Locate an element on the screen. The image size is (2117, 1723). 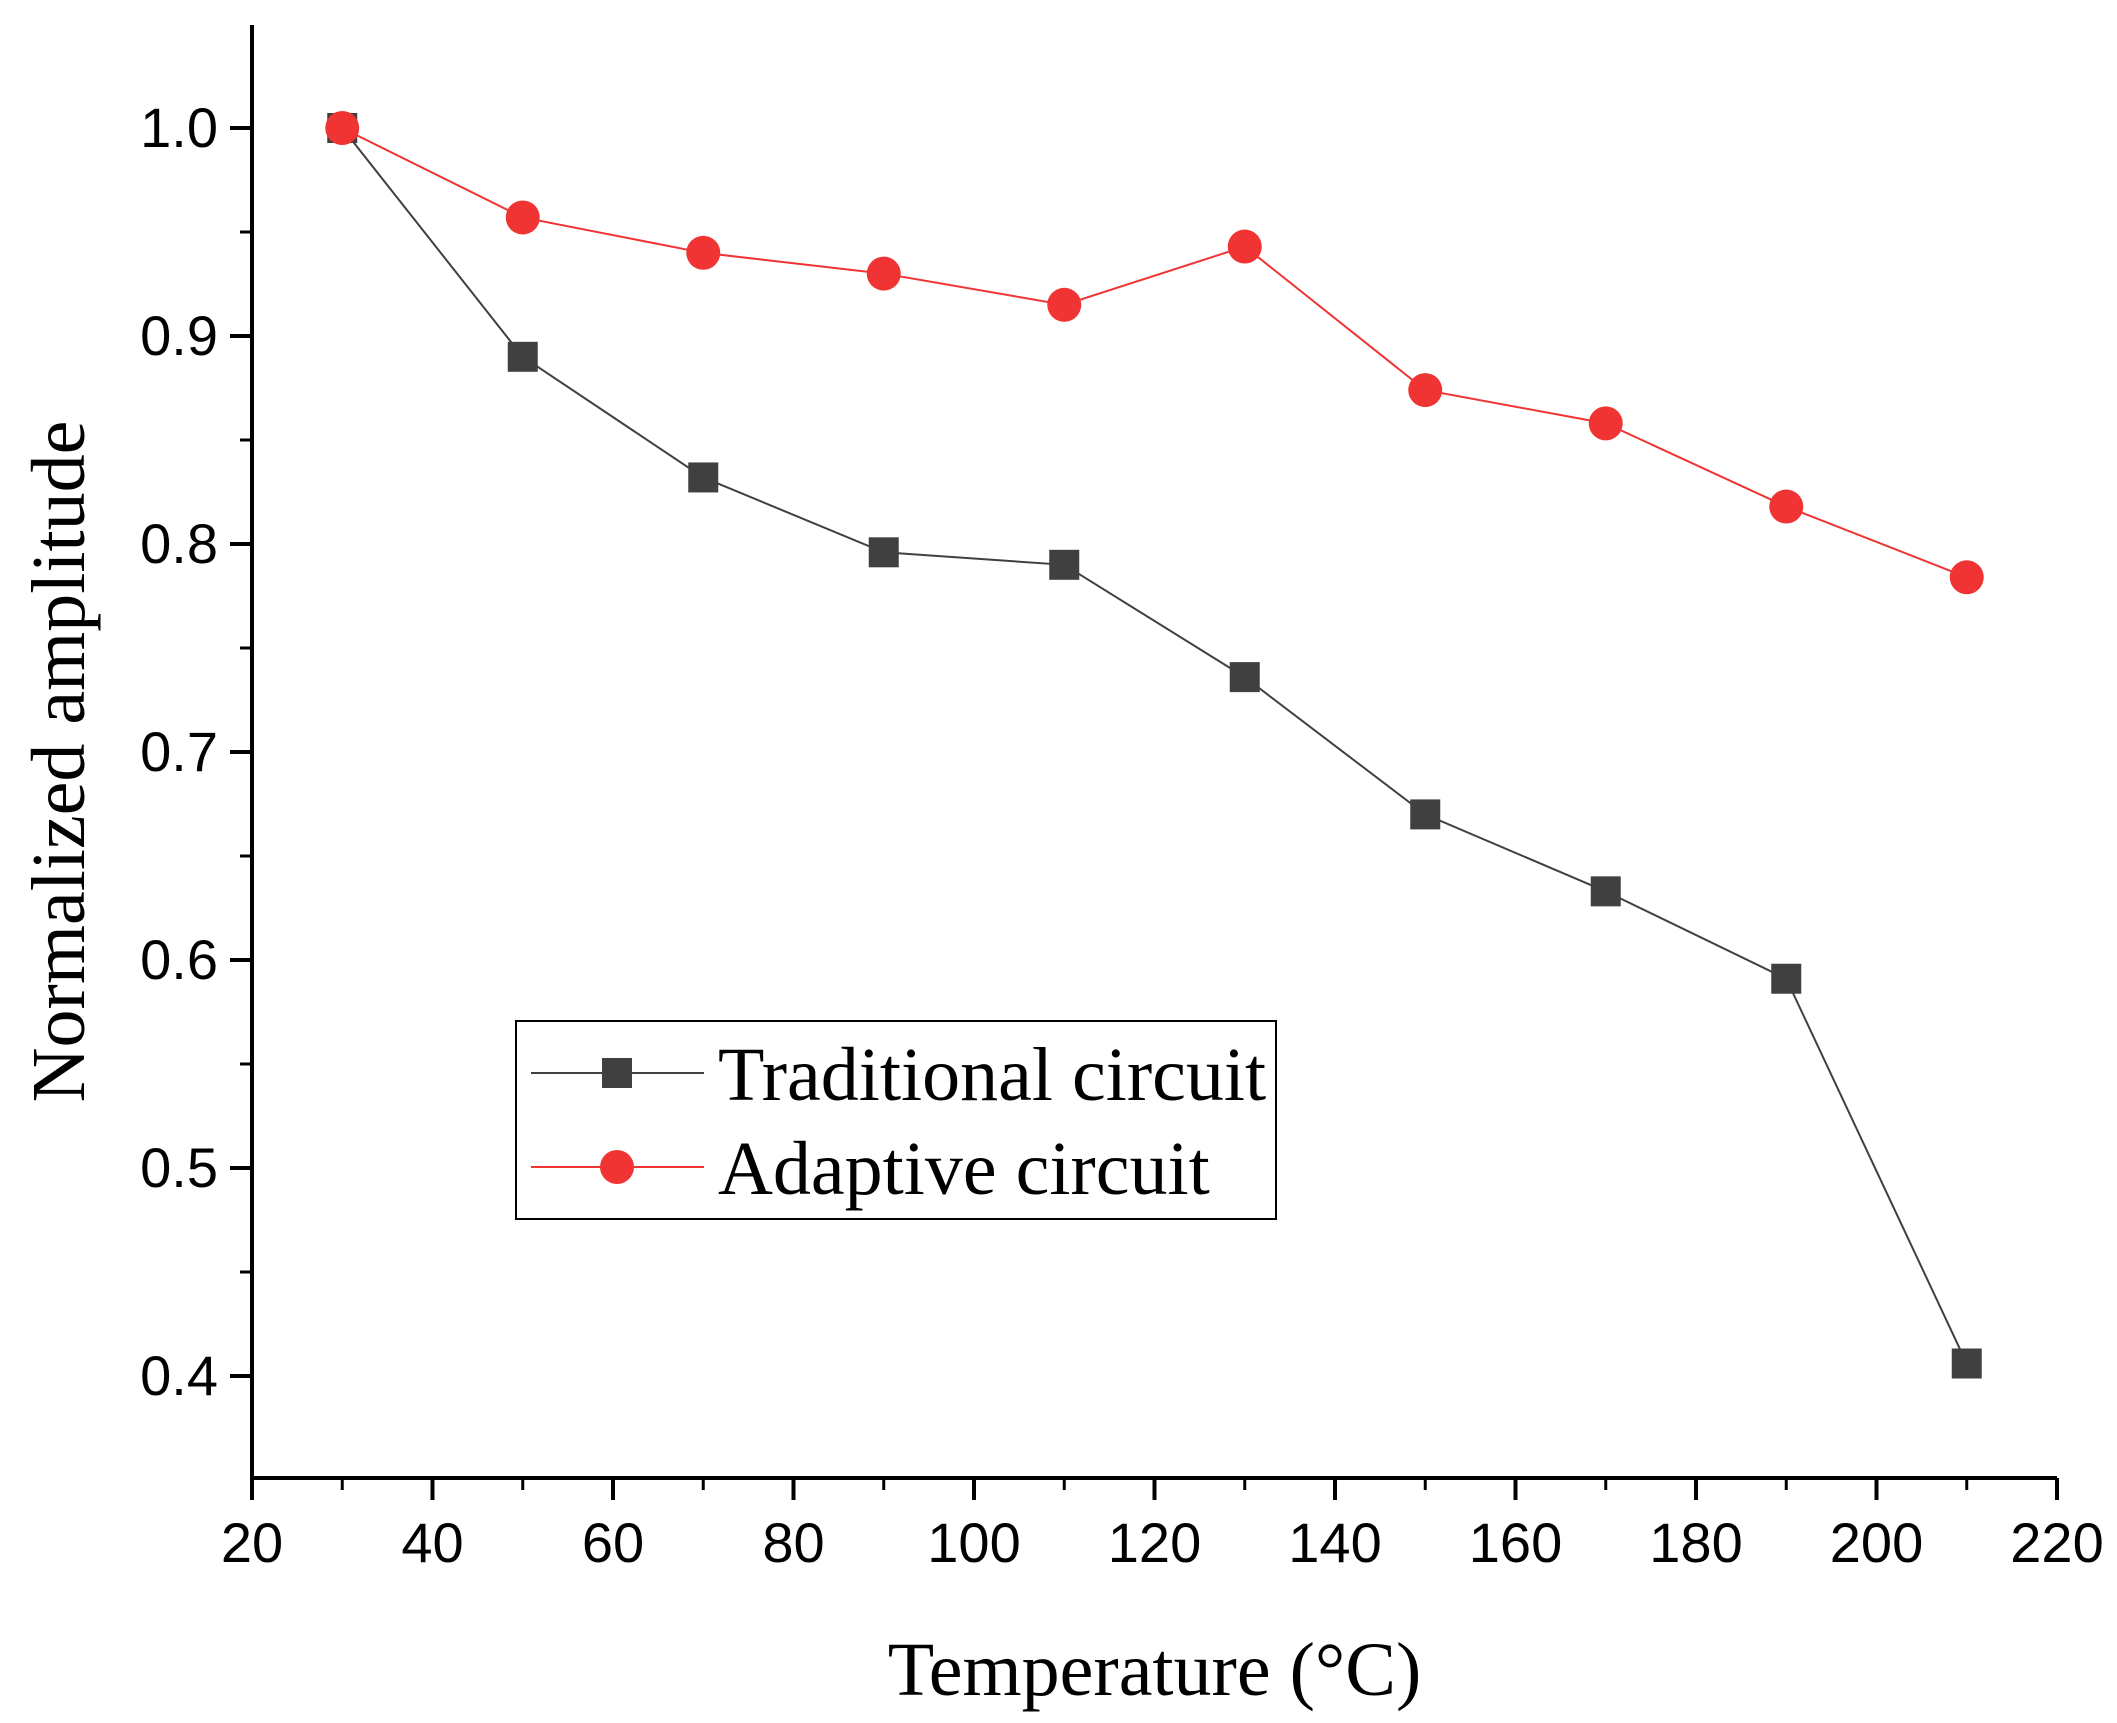
x-tick-label: 200 is located at coordinates (1876, 1542).